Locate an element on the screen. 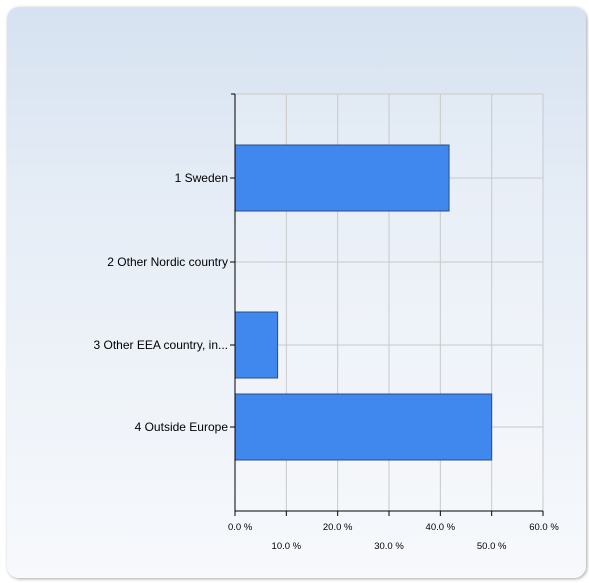 Image resolution: width=589 pixels, height=583 pixels. category-label: 1 Sweden is located at coordinates (201, 178).